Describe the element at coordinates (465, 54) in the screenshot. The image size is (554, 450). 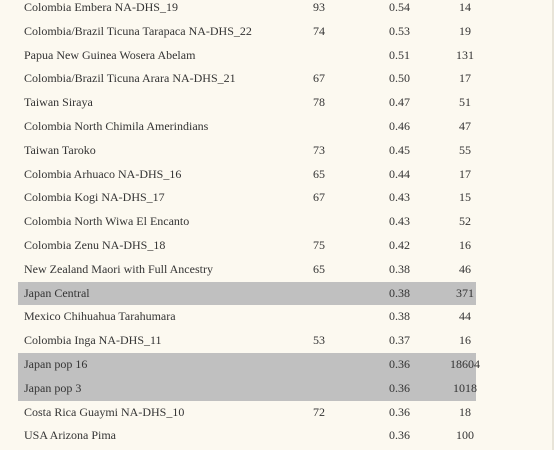
I see `count-cell: 131` at that location.